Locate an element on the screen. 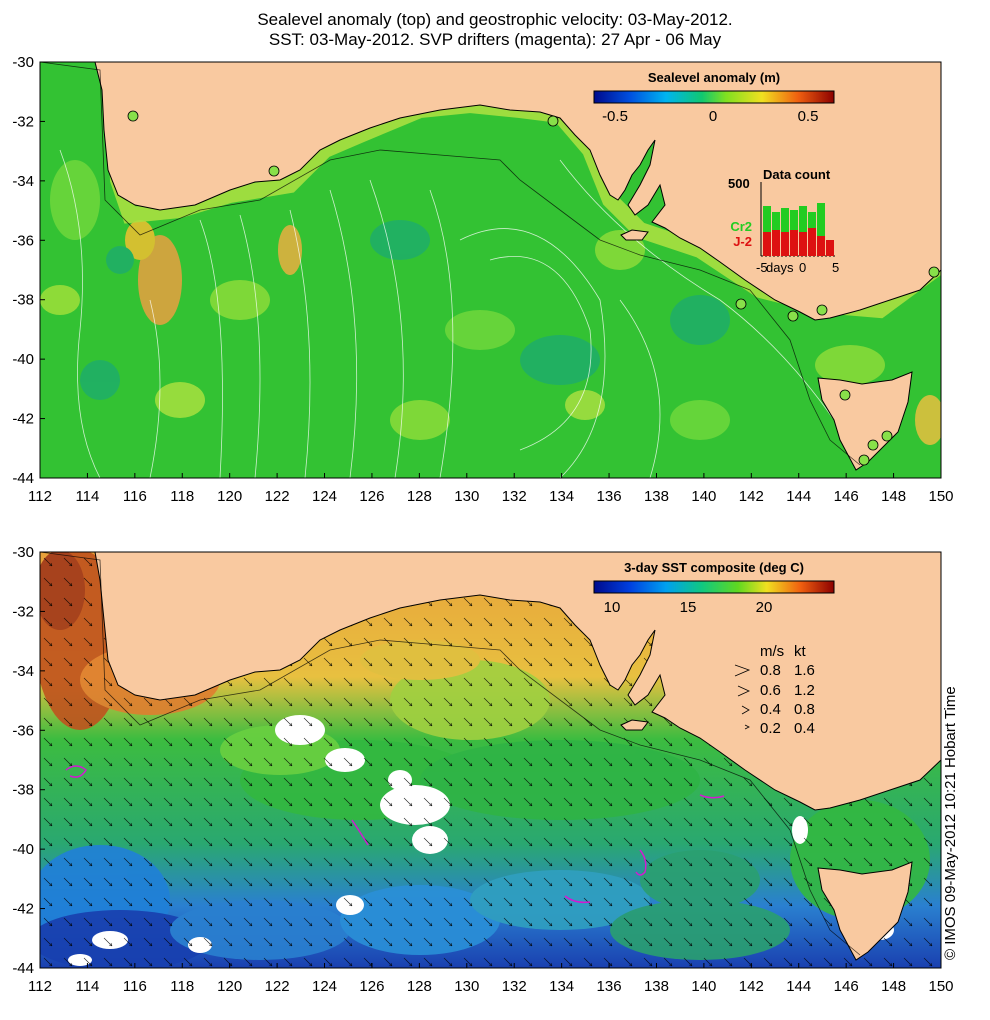  sst-colorbar is located at coordinates (714, 587).